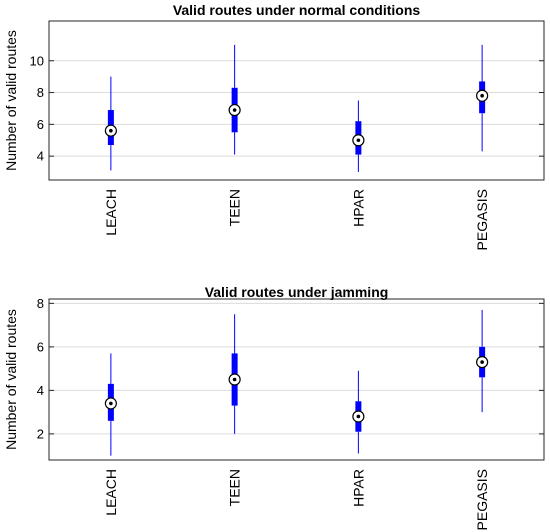 This screenshot has height=532, width=550. Describe the element at coordinates (297, 292) in the screenshot. I see `chart-title: Valid routes under jamming` at that location.